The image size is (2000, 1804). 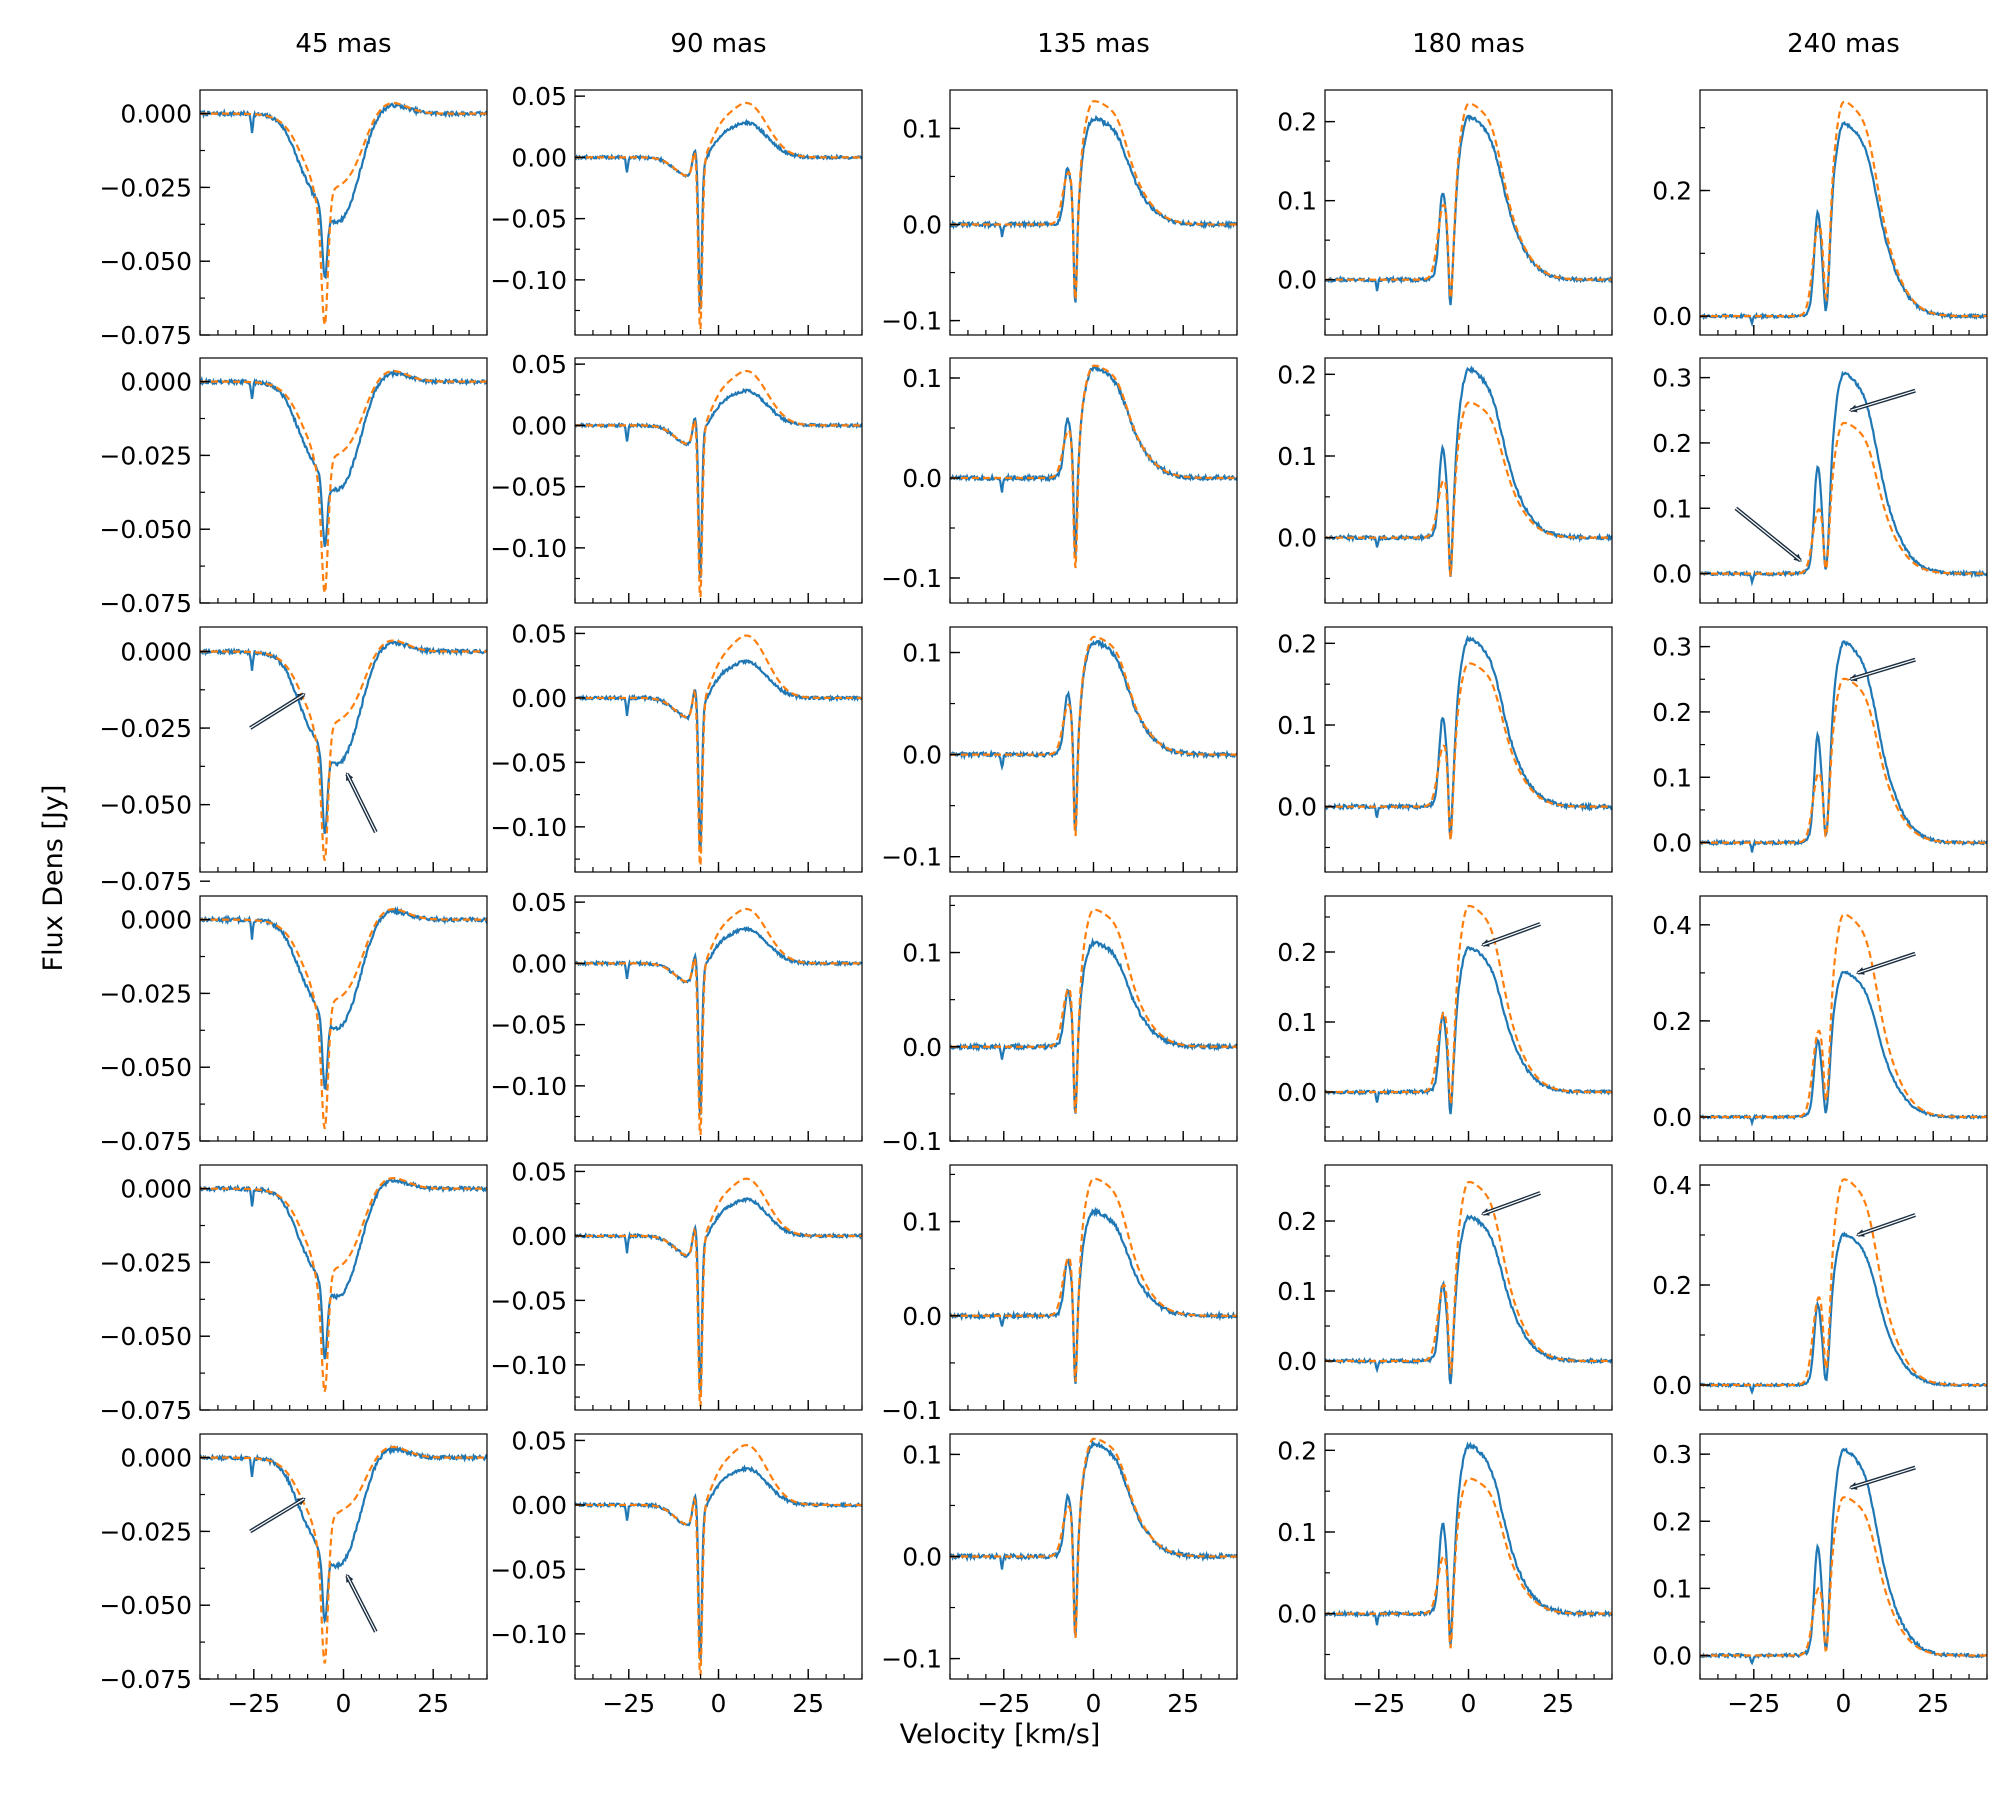 I want to click on panel-r1-c3: 0.1 0.0 −0.1, so click(x=1059, y=212).